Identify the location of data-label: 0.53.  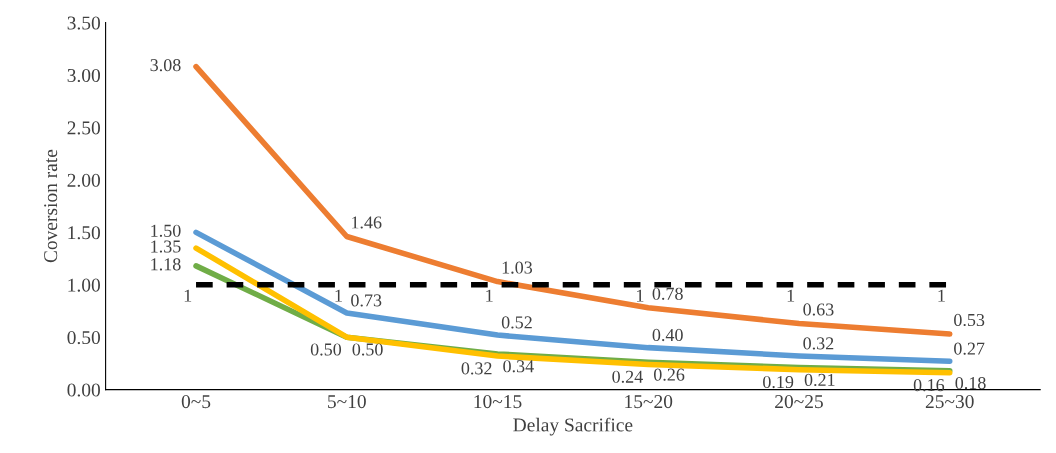
(969, 320).